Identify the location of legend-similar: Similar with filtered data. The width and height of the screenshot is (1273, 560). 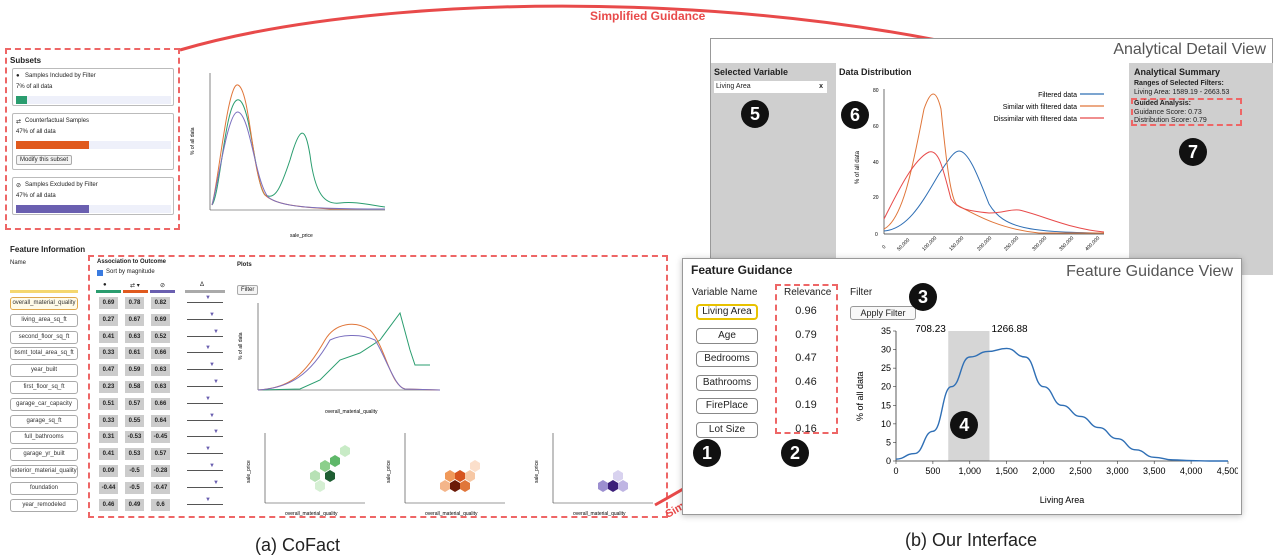
(1040, 107).